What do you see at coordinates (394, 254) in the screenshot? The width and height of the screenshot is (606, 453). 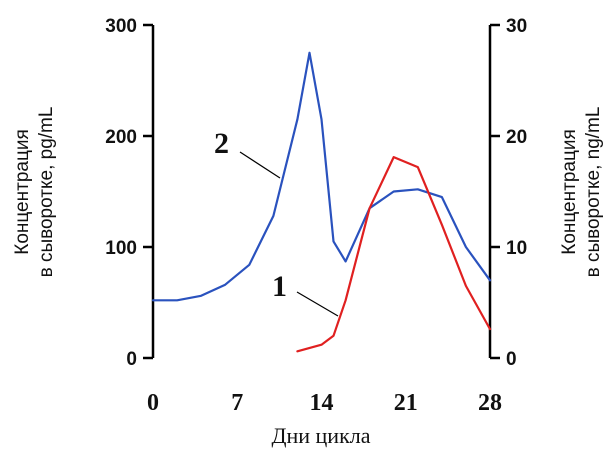 I see `series-1-line` at bounding box center [394, 254].